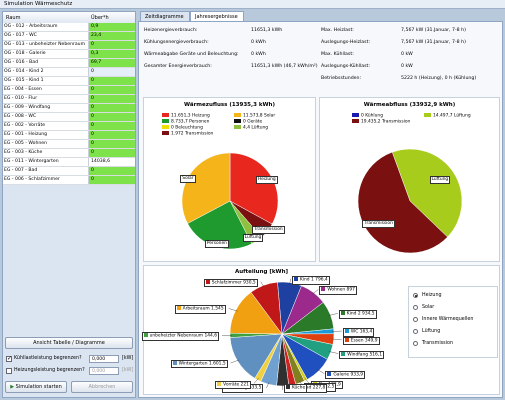  What do you see at coordinates (256, 128) in the screenshot?
I see `legend-text: 4,4 Lüftung` at bounding box center [256, 128].